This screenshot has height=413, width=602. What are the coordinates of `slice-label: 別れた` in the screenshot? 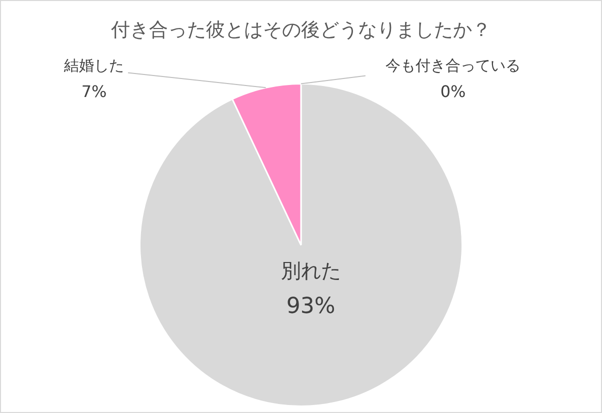 It's located at (310, 270).